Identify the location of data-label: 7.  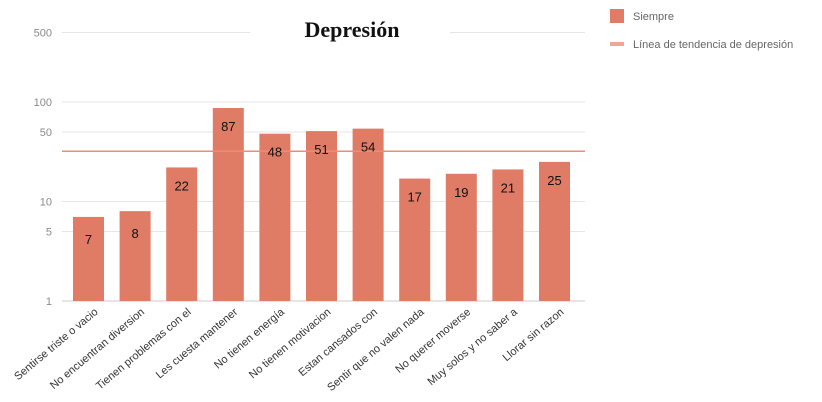
(88, 239).